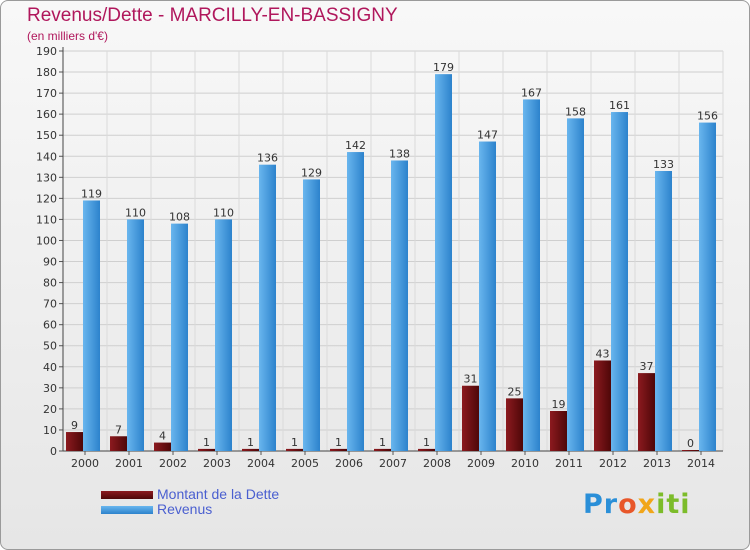 The image size is (750, 550). What do you see at coordinates (46, 156) in the screenshot?
I see `y-tick-label: 140` at bounding box center [46, 156].